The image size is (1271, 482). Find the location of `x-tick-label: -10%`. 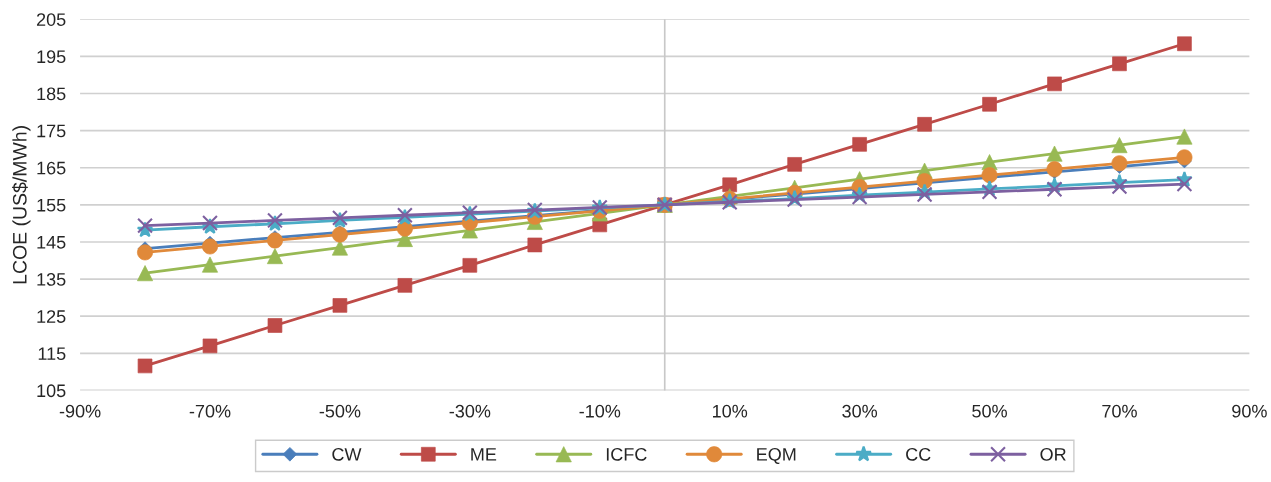

x-tick-label: -10% is located at coordinates (600, 411).